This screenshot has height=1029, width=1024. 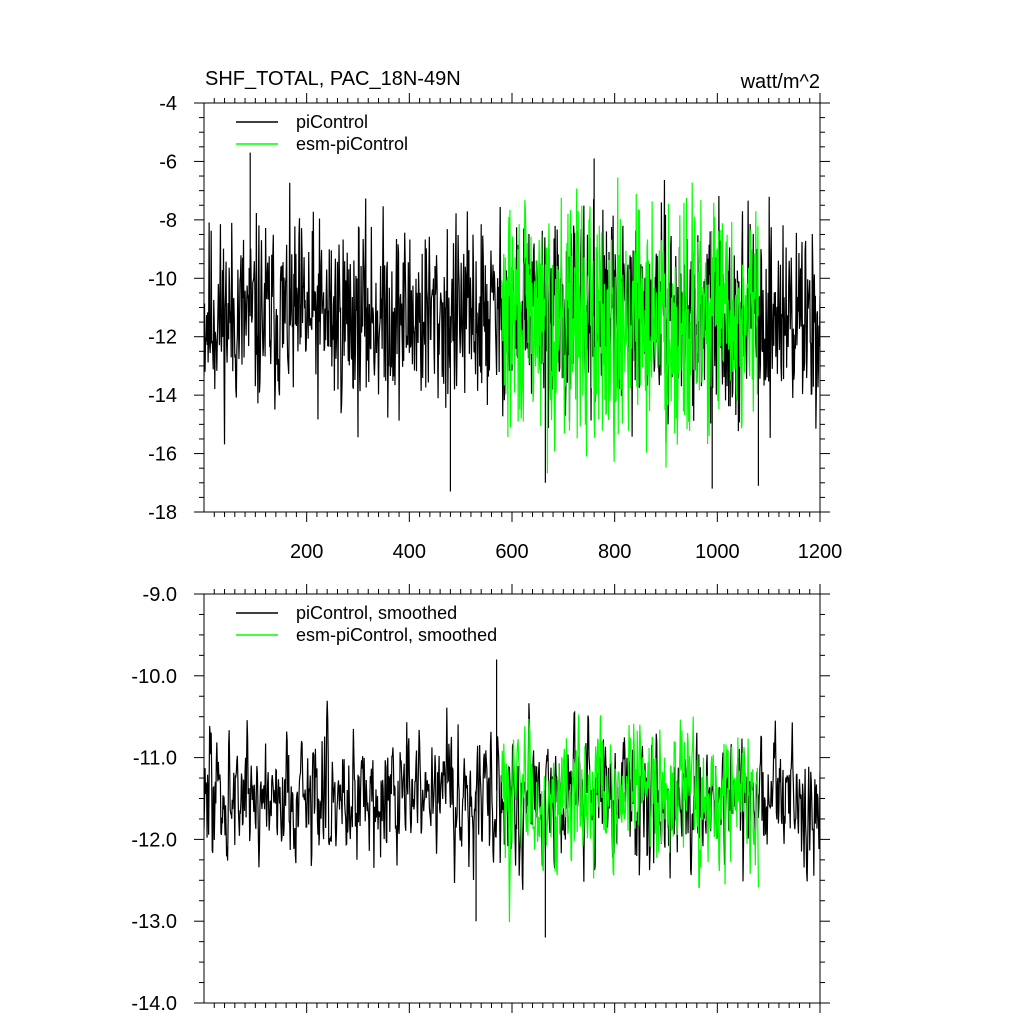 I want to click on y-tick-label: -12, so click(x=162, y=338).